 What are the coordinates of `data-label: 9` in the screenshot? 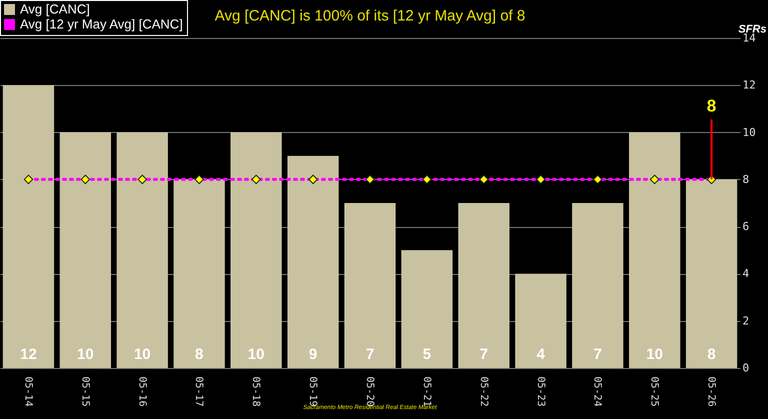 It's located at (313, 354).